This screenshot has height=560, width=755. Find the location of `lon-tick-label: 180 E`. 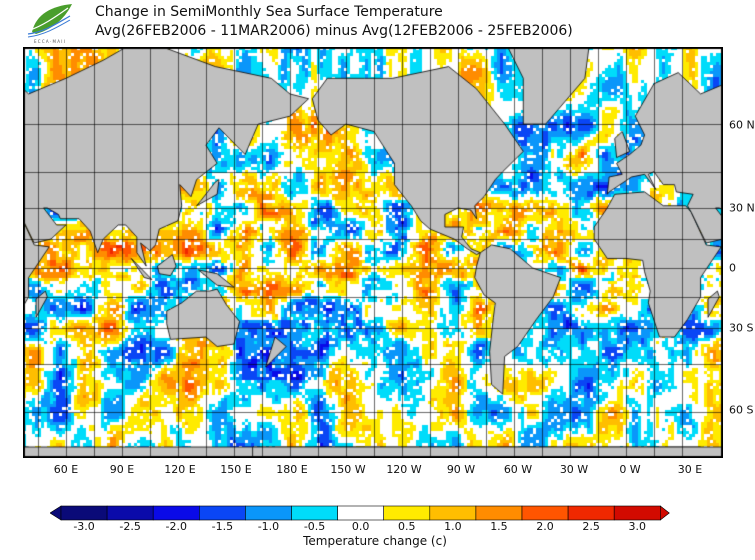

lon-tick-label: 180 E is located at coordinates (292, 469).